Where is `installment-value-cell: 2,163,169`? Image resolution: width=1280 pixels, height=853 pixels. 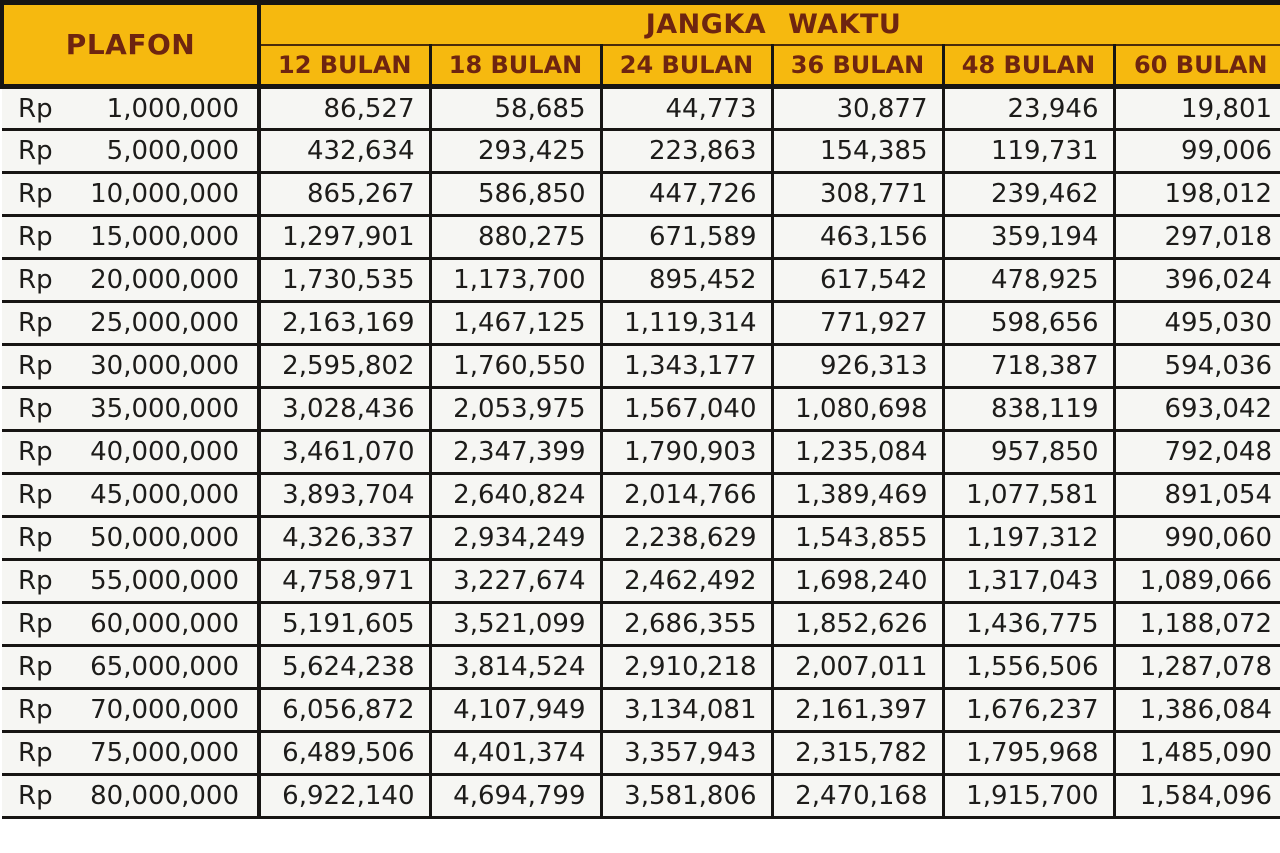
installment-value-cell: 2,163,169 is located at coordinates (345, 323).